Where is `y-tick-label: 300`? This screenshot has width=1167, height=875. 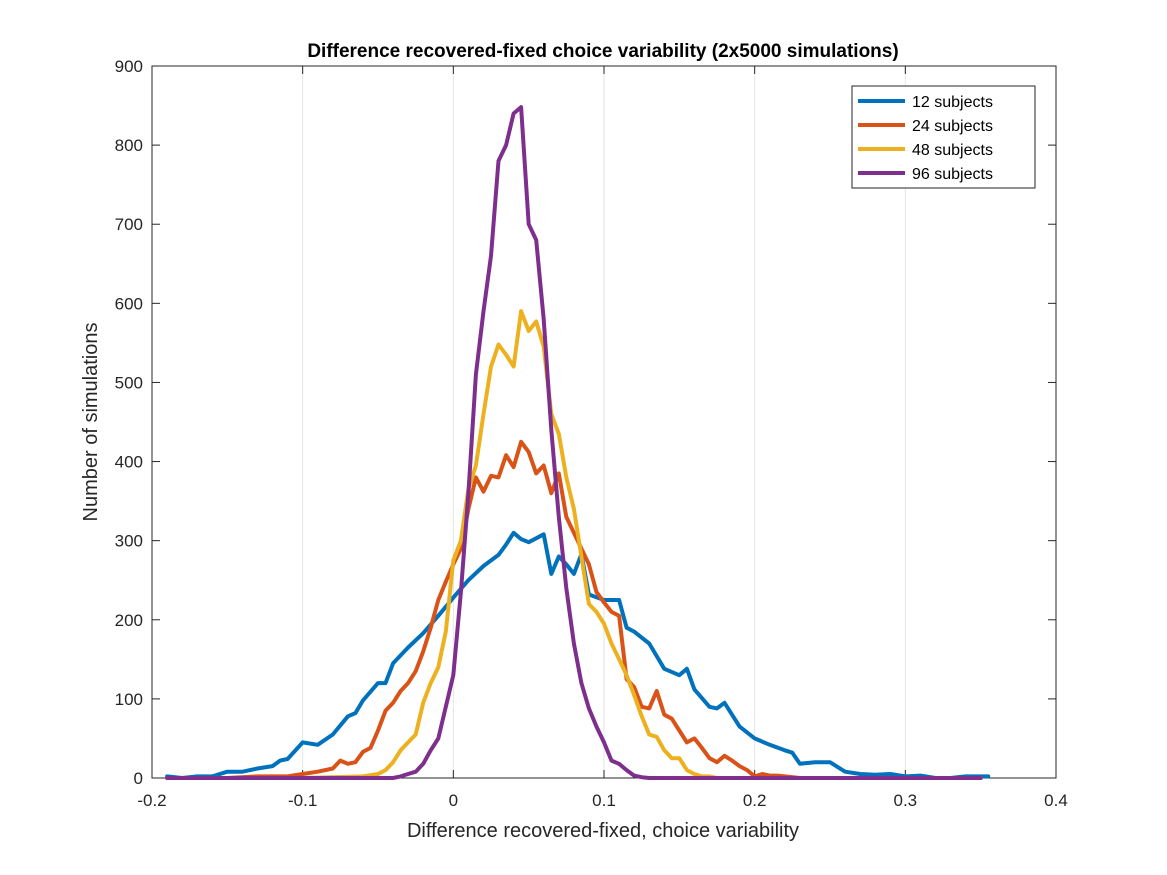
y-tick-label: 300 is located at coordinates (129, 541).